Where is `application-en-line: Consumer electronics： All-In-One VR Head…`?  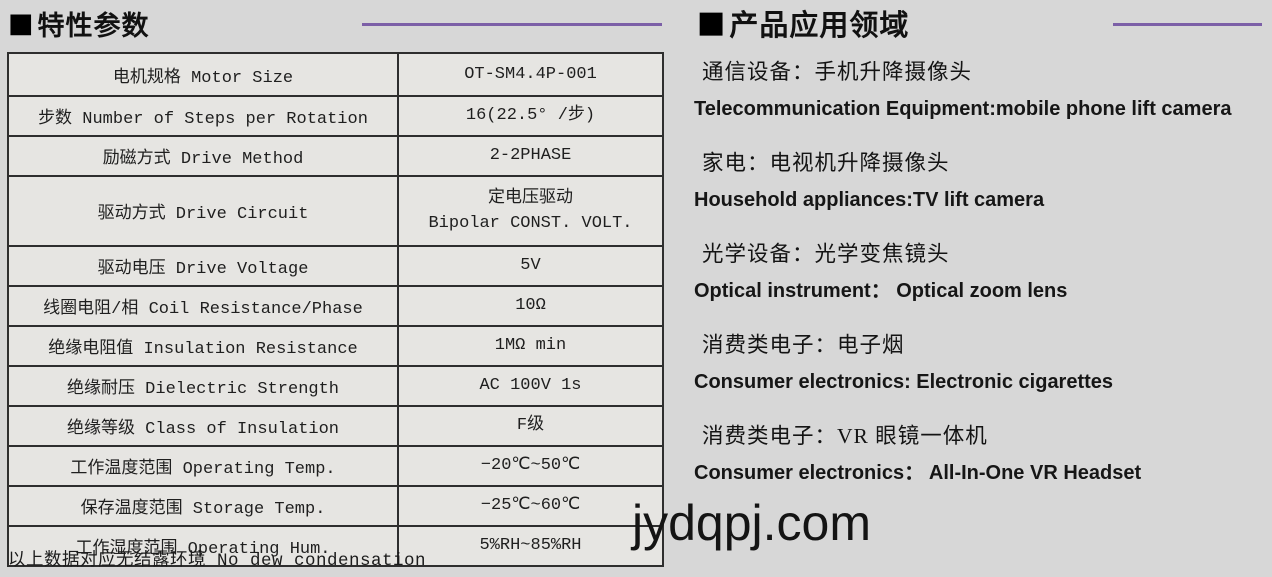
application-en-line: Consumer electronics： All-In-One VR Head… is located at coordinates (918, 473).